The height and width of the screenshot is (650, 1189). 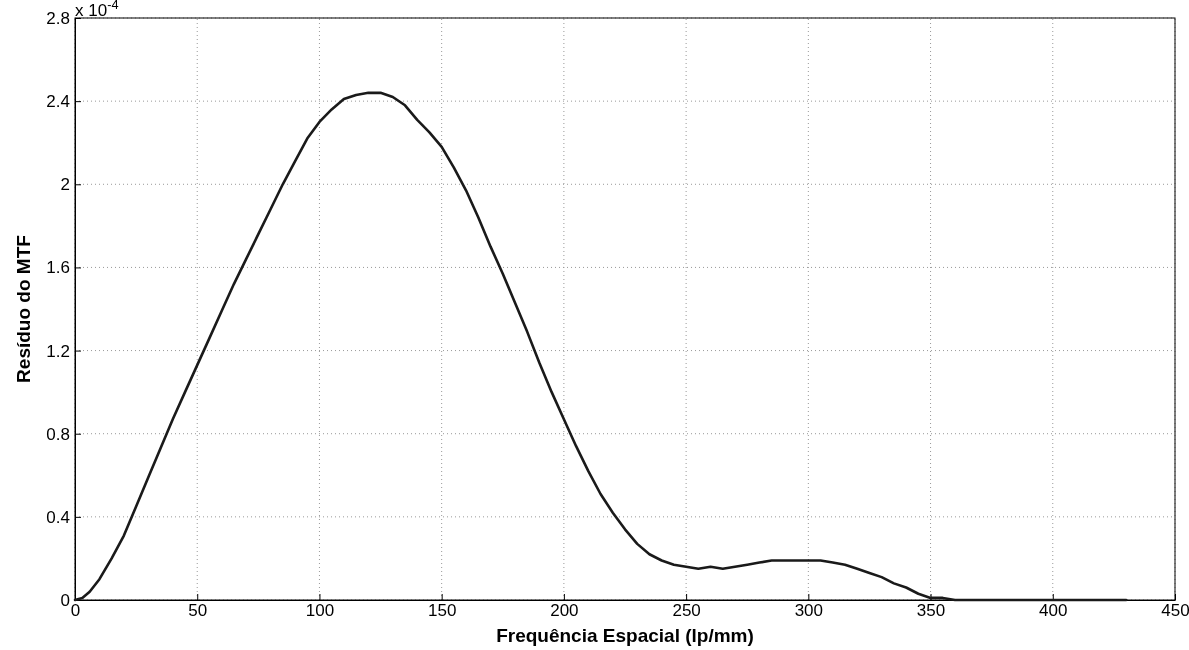 What do you see at coordinates (320, 611) in the screenshot?
I see `x-tick-label: 100` at bounding box center [320, 611].